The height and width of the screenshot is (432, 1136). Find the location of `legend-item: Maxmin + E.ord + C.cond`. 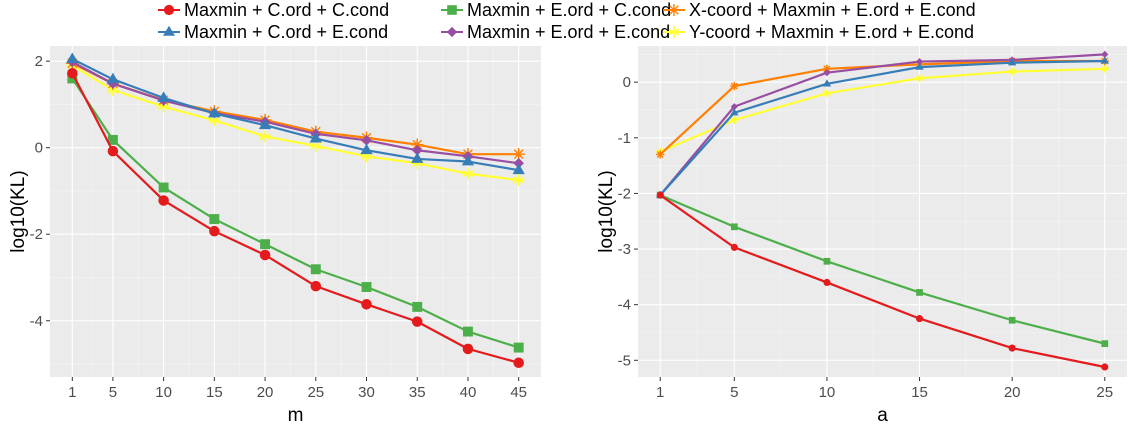

legend-item: Maxmin + E.ord + C.cond is located at coordinates (556, 10).